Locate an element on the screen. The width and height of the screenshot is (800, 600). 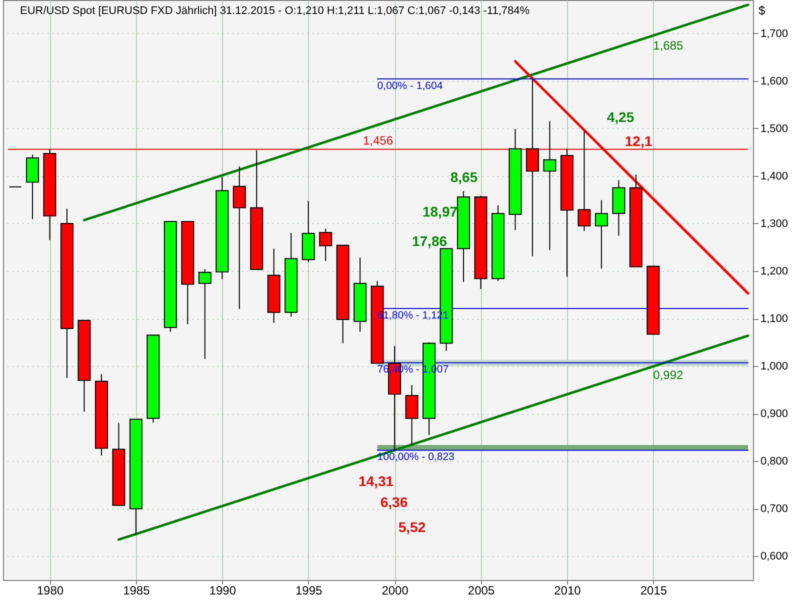
x-tick-label: 1995 is located at coordinates (309, 591).